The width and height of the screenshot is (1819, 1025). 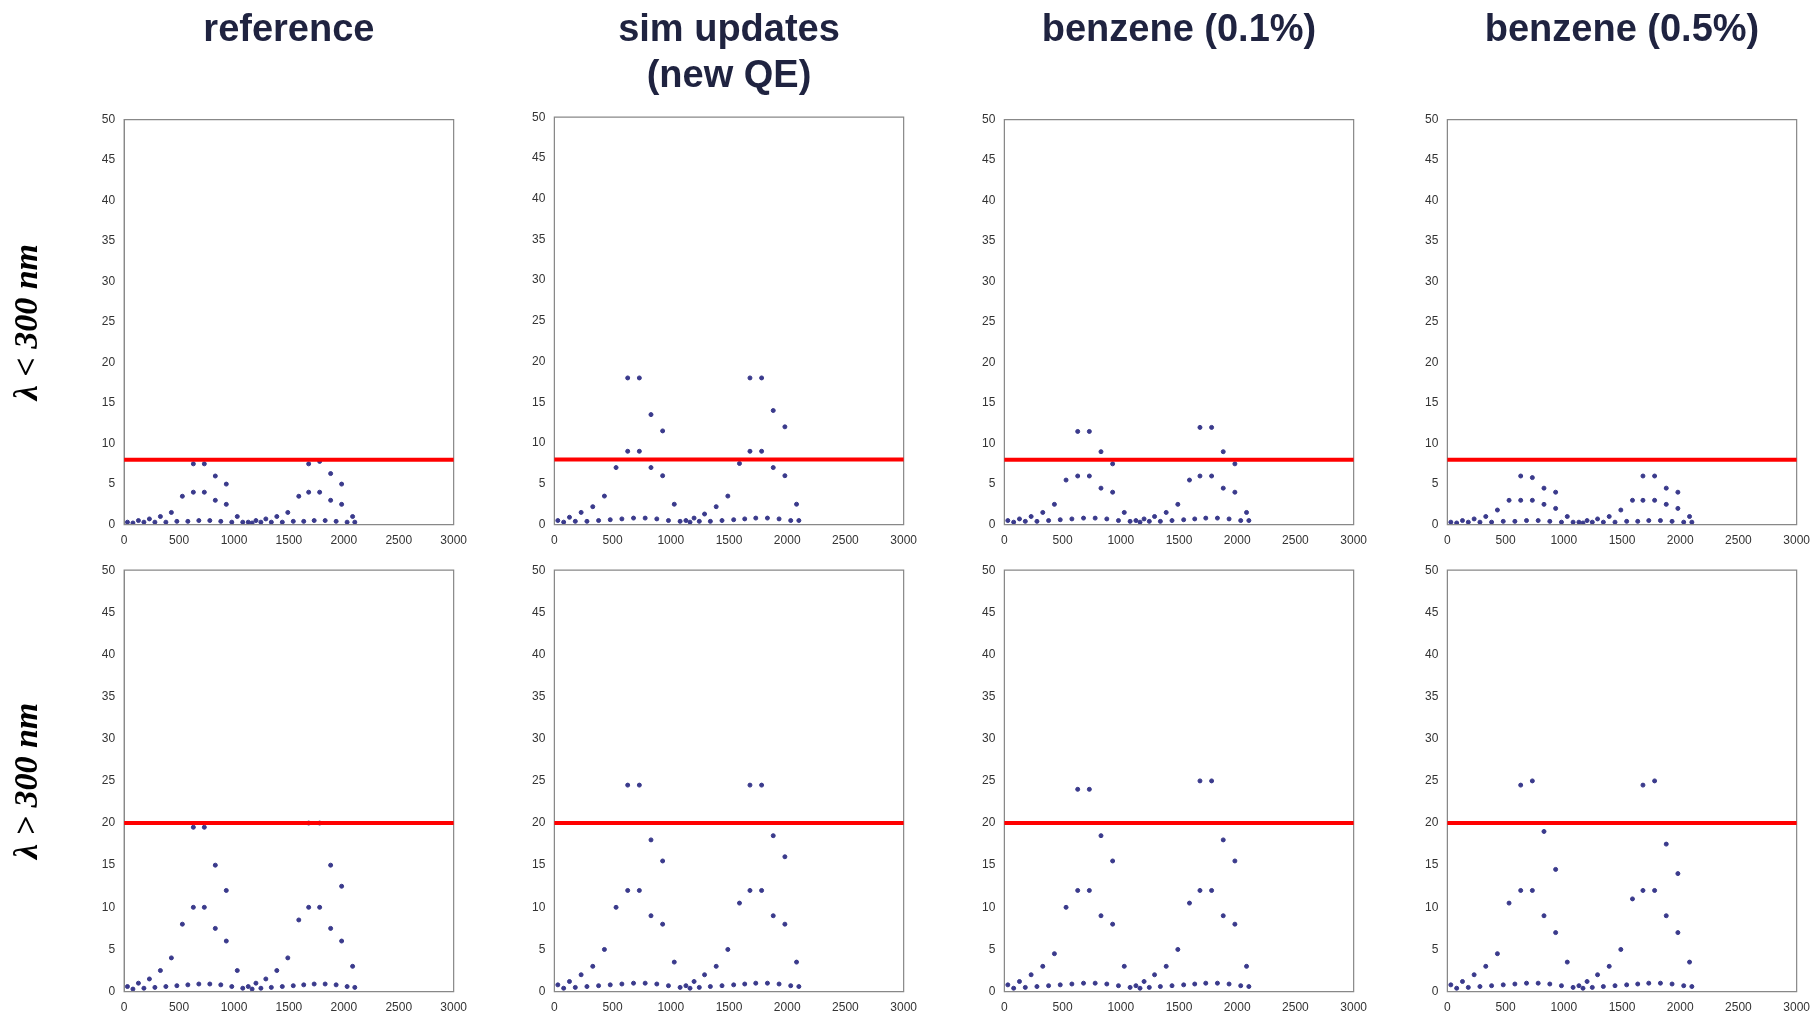 I want to click on chart-title: reference, so click(x=289, y=28).